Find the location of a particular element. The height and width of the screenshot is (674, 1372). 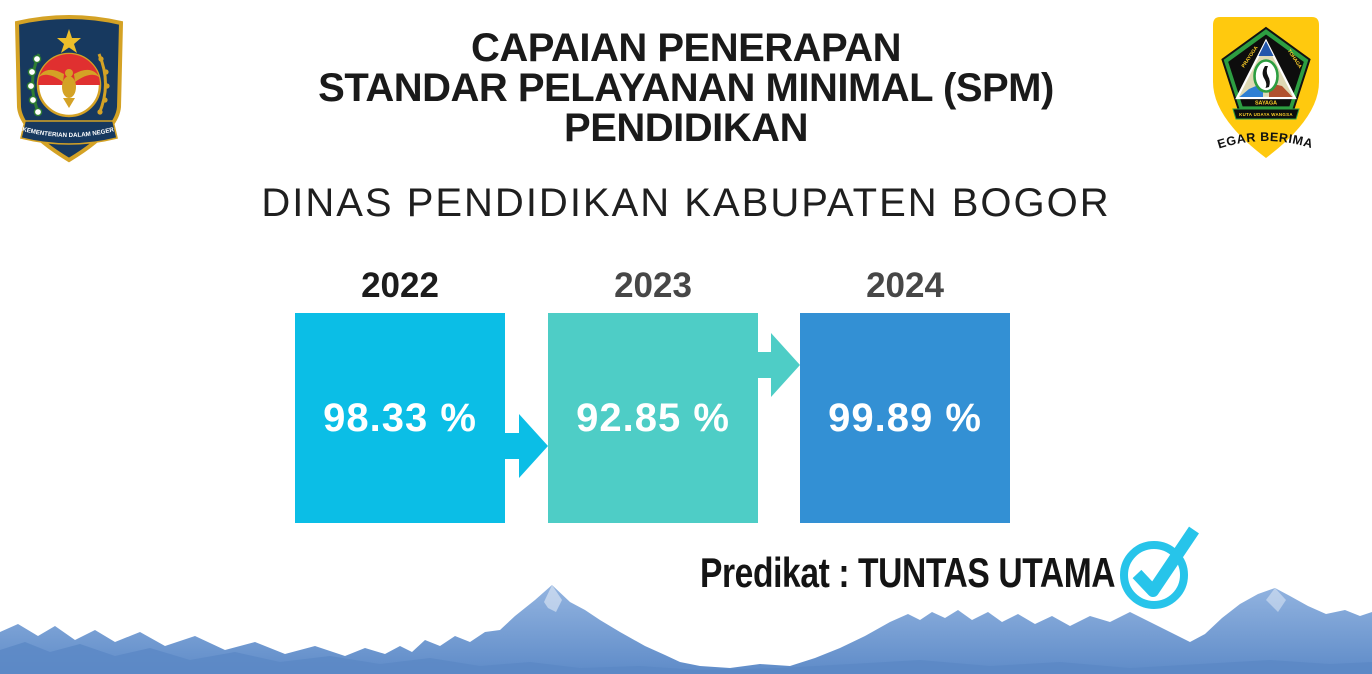

value-box-2024: 99.89 % is located at coordinates (905, 418).